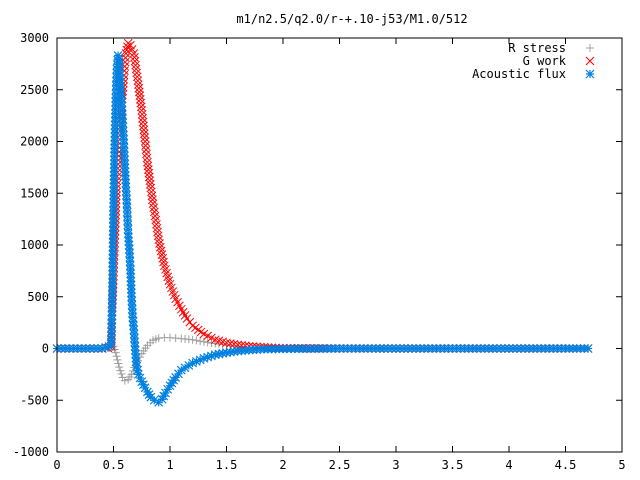  I want to click on x-tick-label: 0, so click(56, 465).